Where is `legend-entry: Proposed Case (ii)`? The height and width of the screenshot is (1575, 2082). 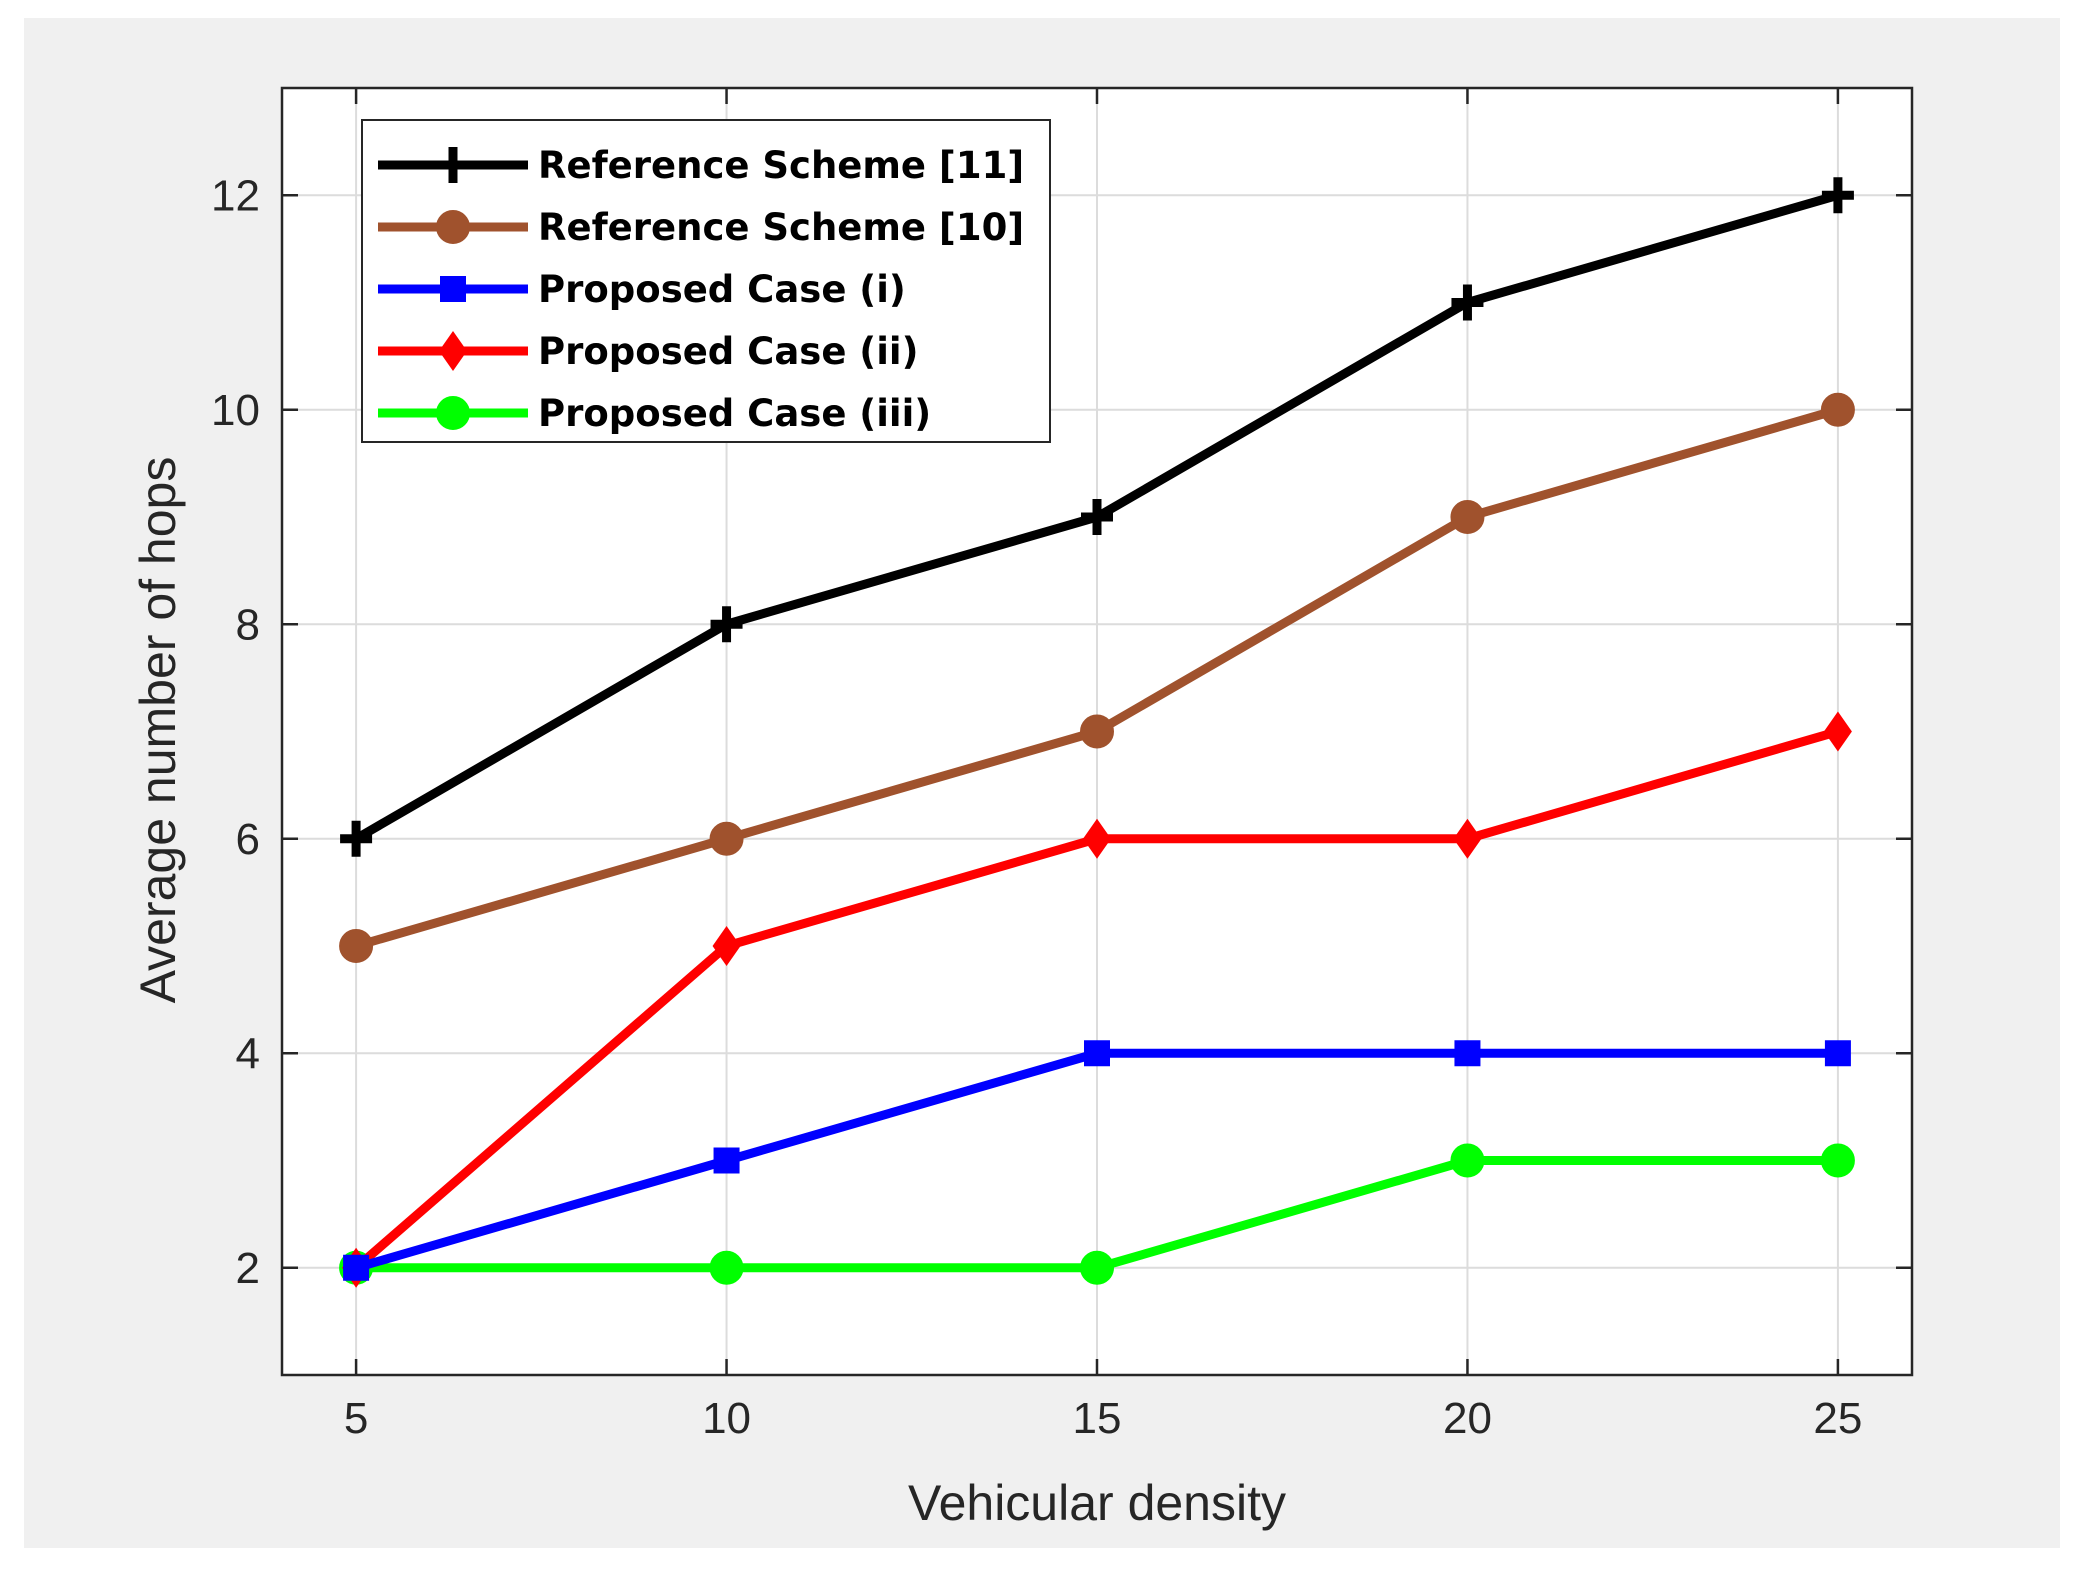
legend-entry: Proposed Case (ii) is located at coordinates (648, 351).